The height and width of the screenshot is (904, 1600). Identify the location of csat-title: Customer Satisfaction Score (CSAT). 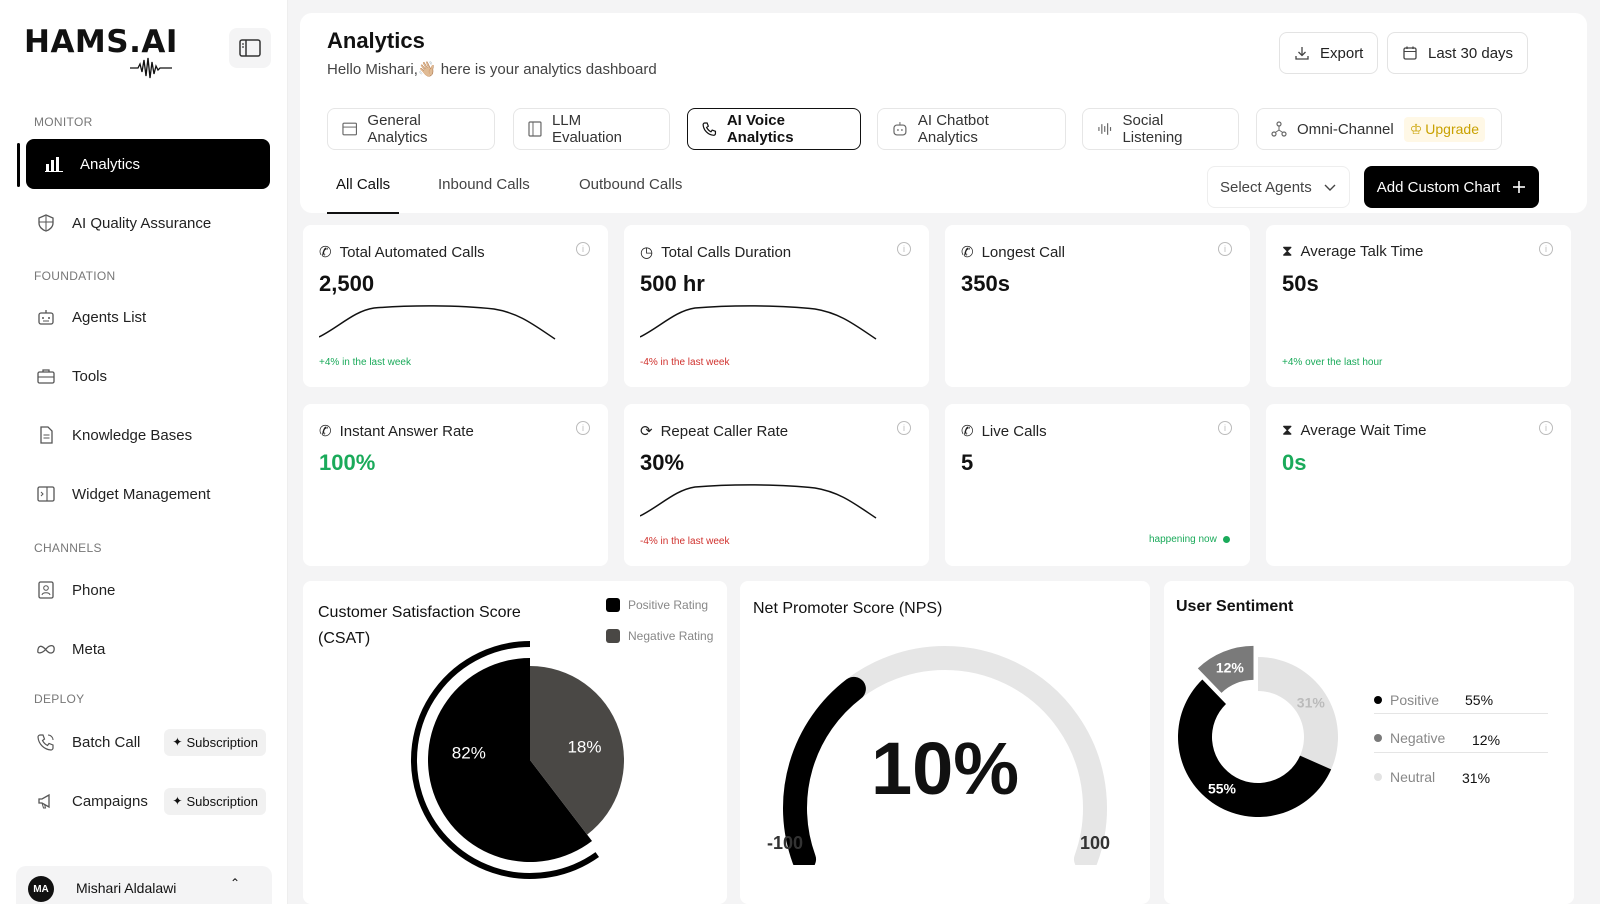
(419, 625).